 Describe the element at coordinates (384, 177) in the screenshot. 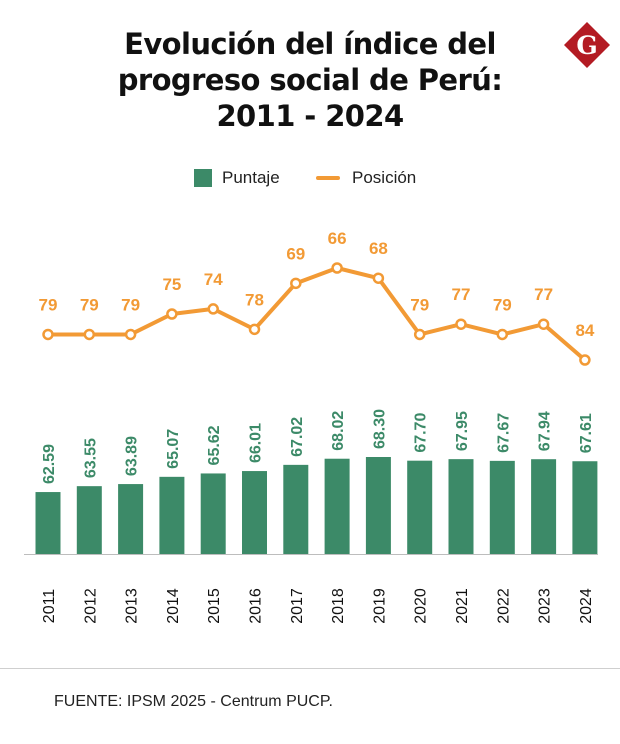

I see `legend-label-posicion: Posición` at that location.